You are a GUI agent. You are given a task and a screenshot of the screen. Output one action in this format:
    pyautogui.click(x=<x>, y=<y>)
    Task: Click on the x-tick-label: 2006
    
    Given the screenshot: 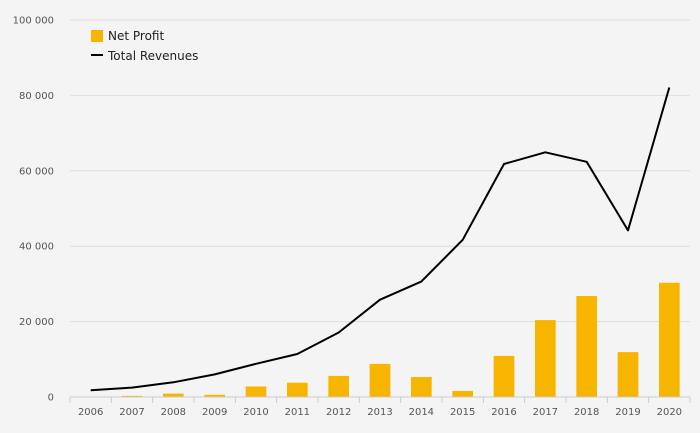 What is the action you would take?
    pyautogui.click(x=90, y=412)
    